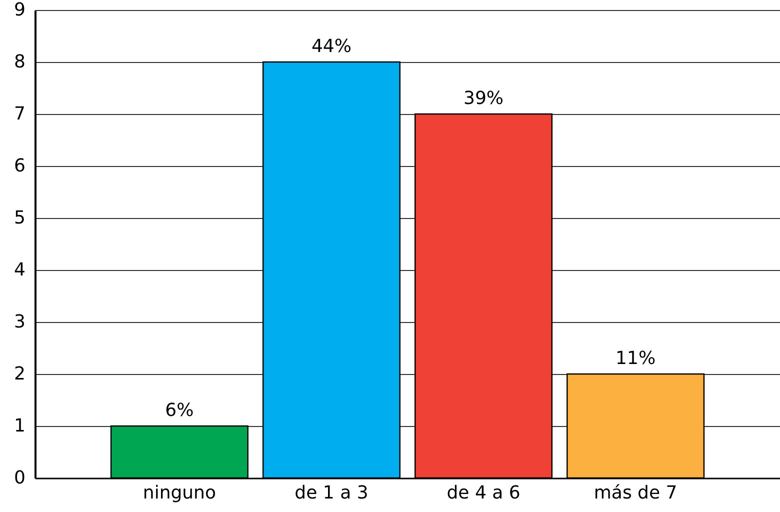 The image size is (780, 512). Describe the element at coordinates (636, 493) in the screenshot. I see `x-tick-label: más de 7` at that location.